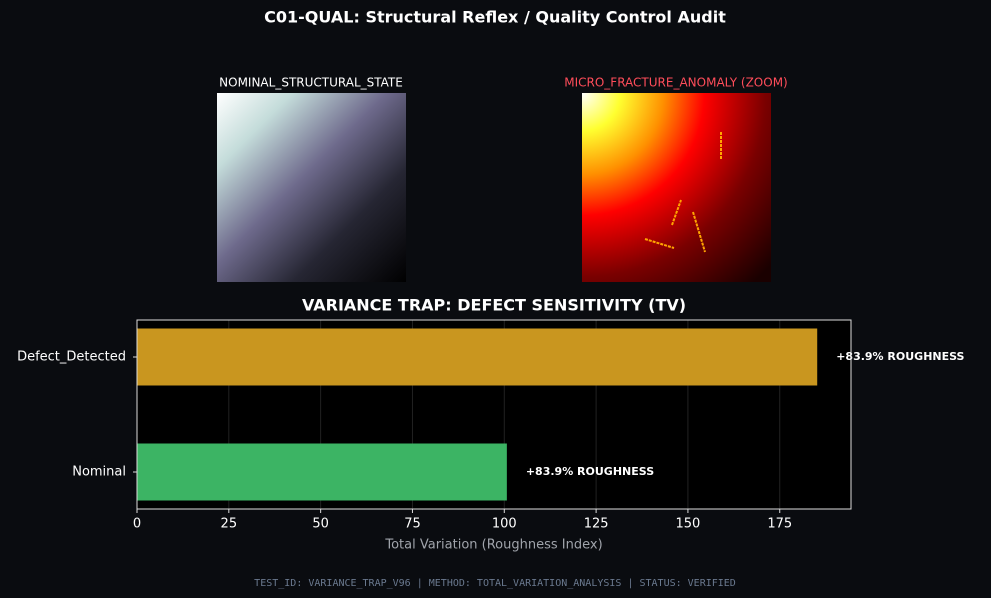 This screenshot has height=598, width=991. I want to click on cracks, so click(683, 192).